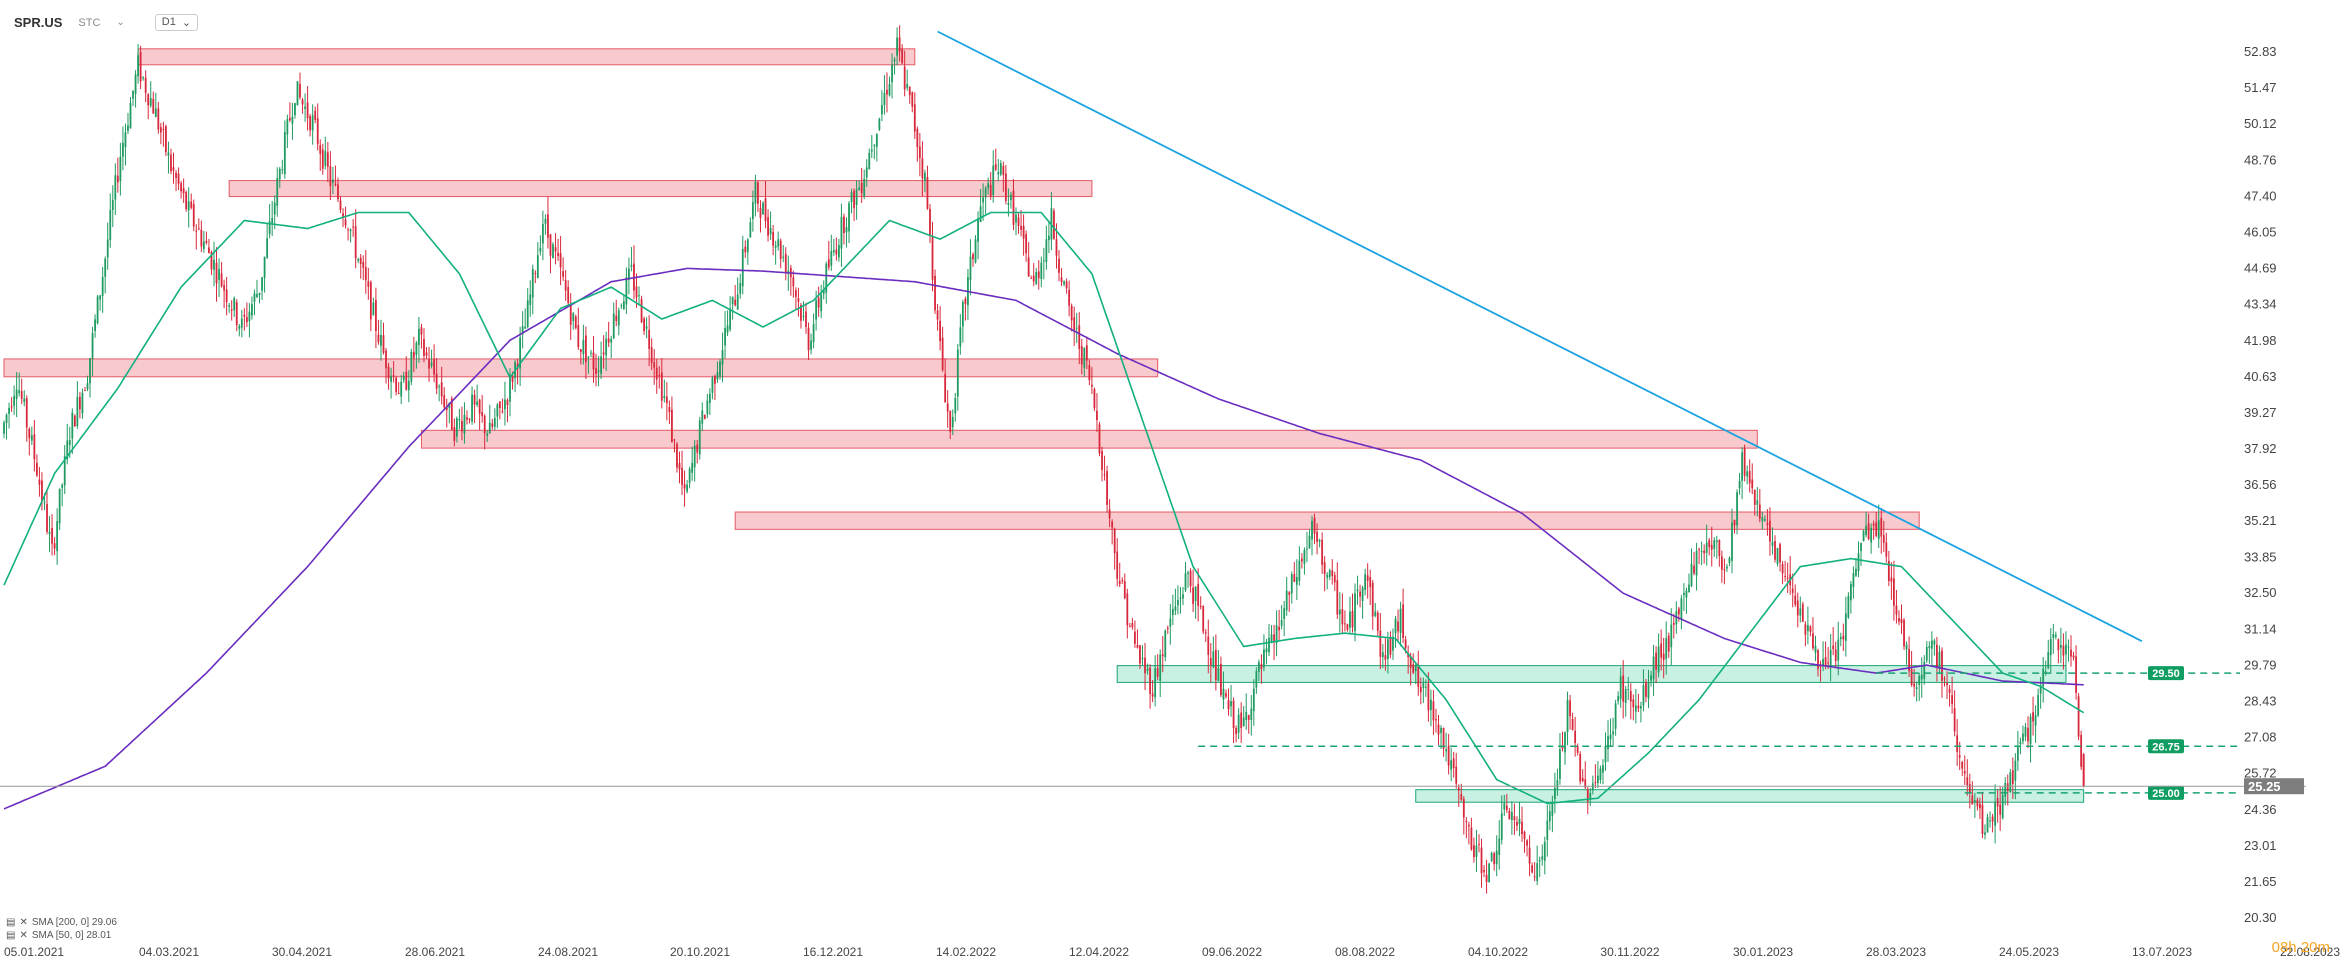 The image size is (2346, 968). Describe the element at coordinates (176, 22) in the screenshot. I see `timeframe-select: D1 ⌄` at that location.